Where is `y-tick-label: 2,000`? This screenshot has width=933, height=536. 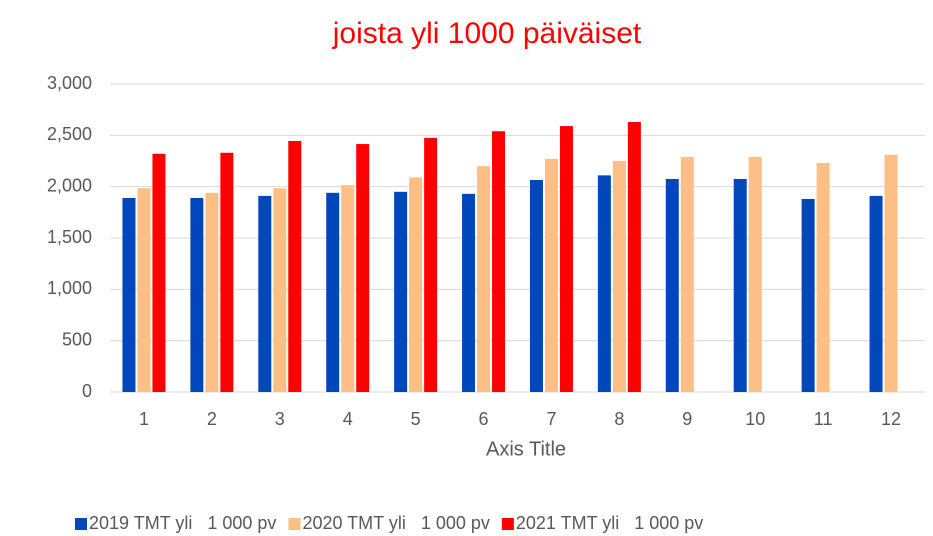
y-tick-label: 2,000 is located at coordinates (69, 185).